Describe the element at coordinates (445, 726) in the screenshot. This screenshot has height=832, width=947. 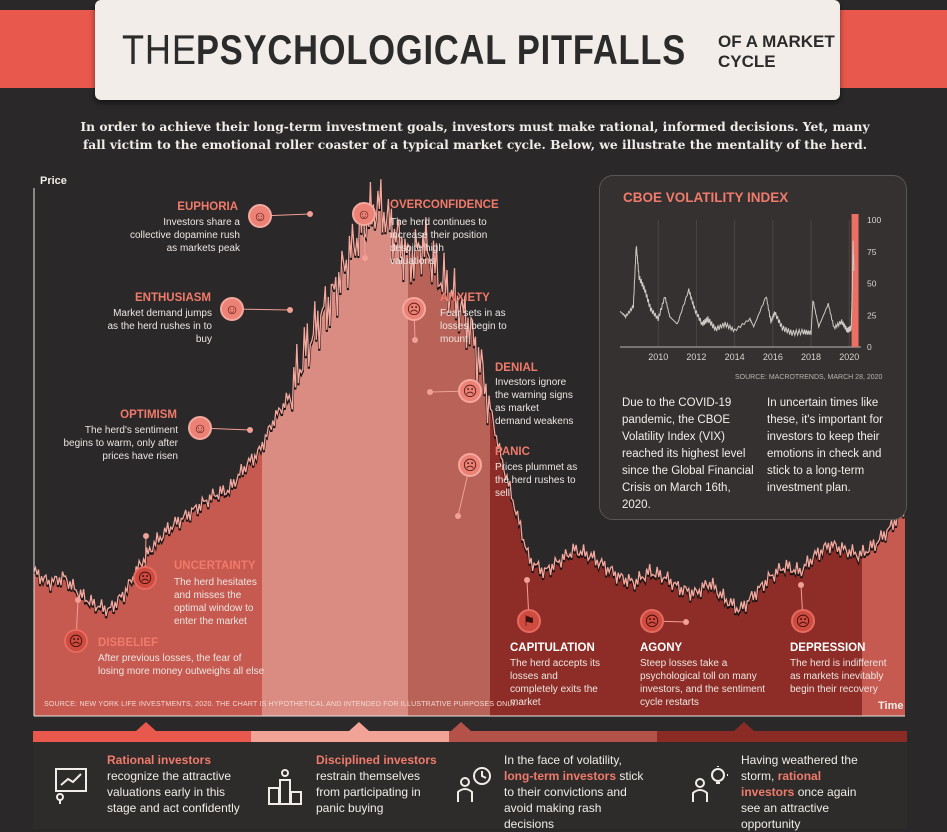
I see `bar-markers` at that location.